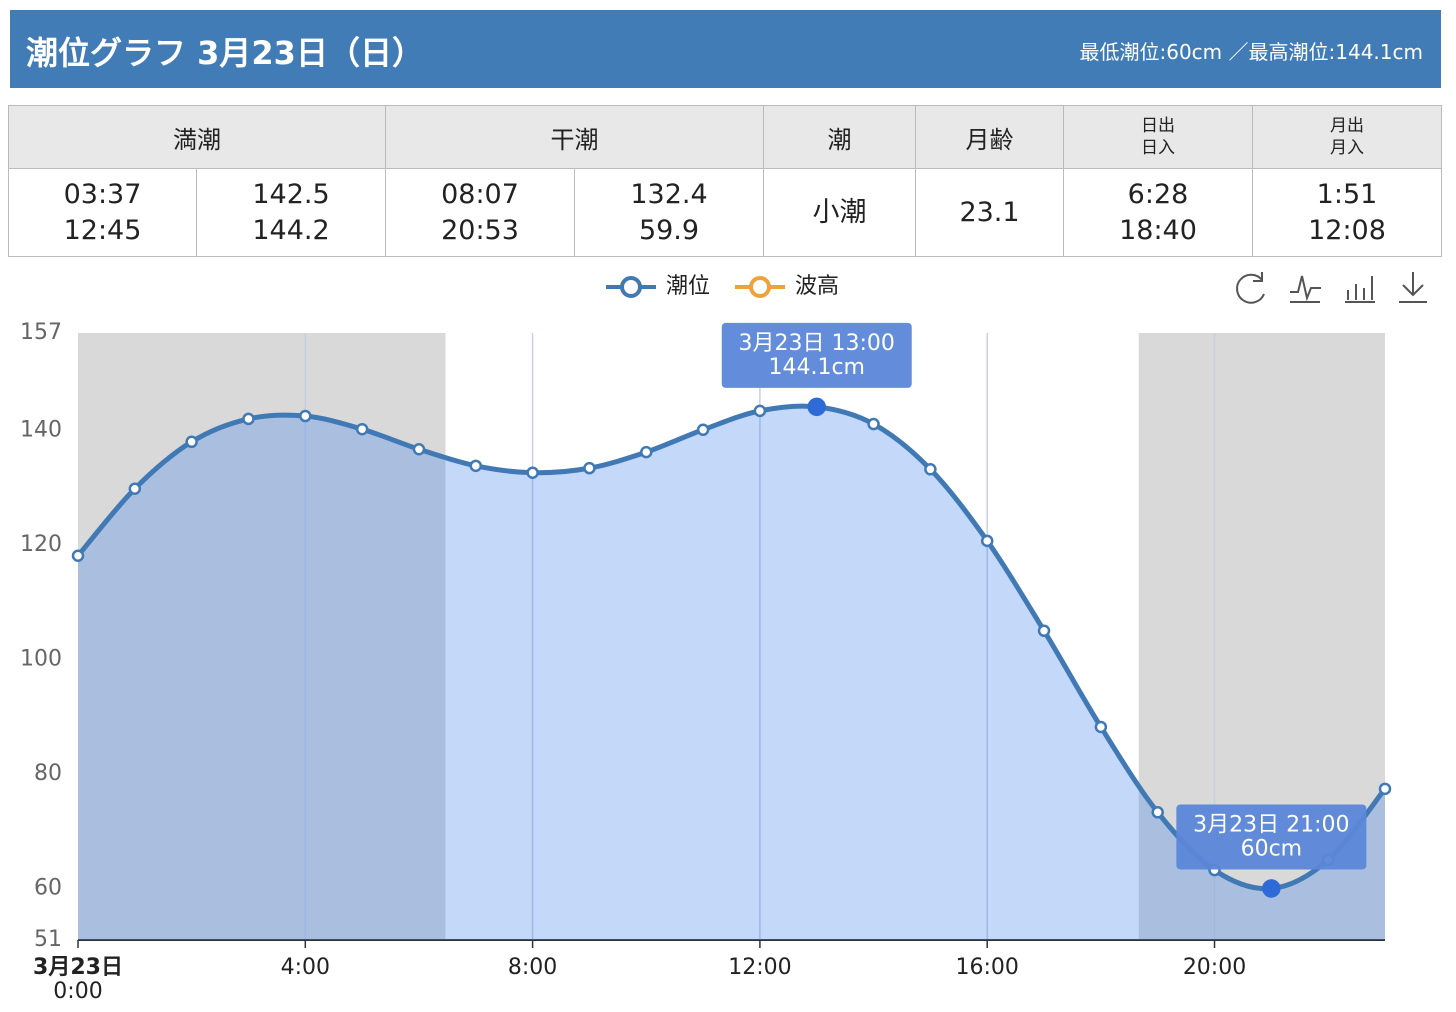 This screenshot has width=1456, height=1012. What do you see at coordinates (480, 212) in the screenshot?
I see `cell: 08:07 20:53` at bounding box center [480, 212].